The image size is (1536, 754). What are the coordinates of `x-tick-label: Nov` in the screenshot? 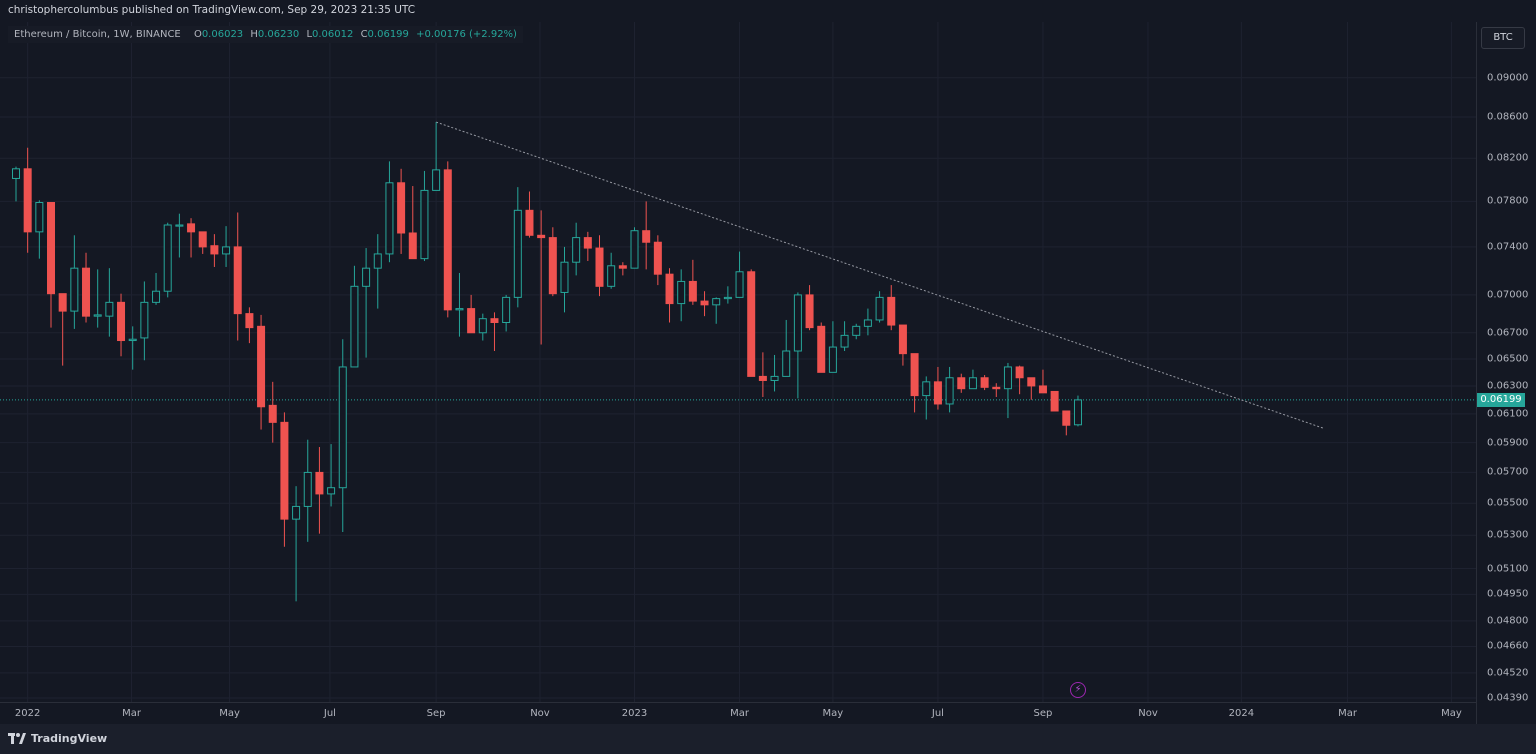 It's located at (540, 713).